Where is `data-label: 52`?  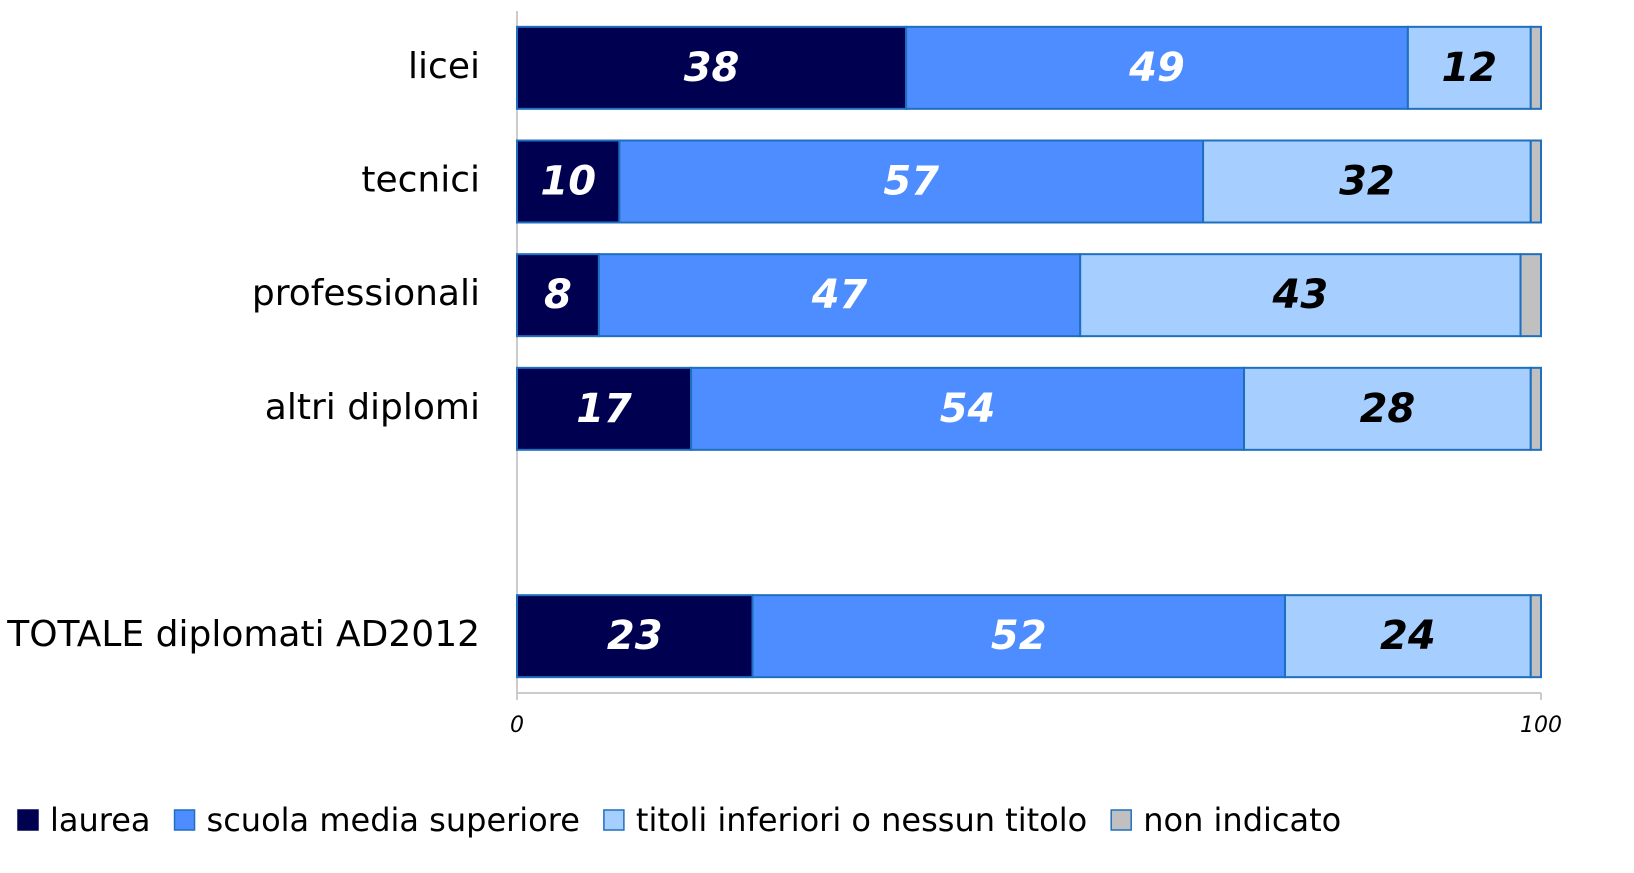
data-label: 52 is located at coordinates (1019, 636).